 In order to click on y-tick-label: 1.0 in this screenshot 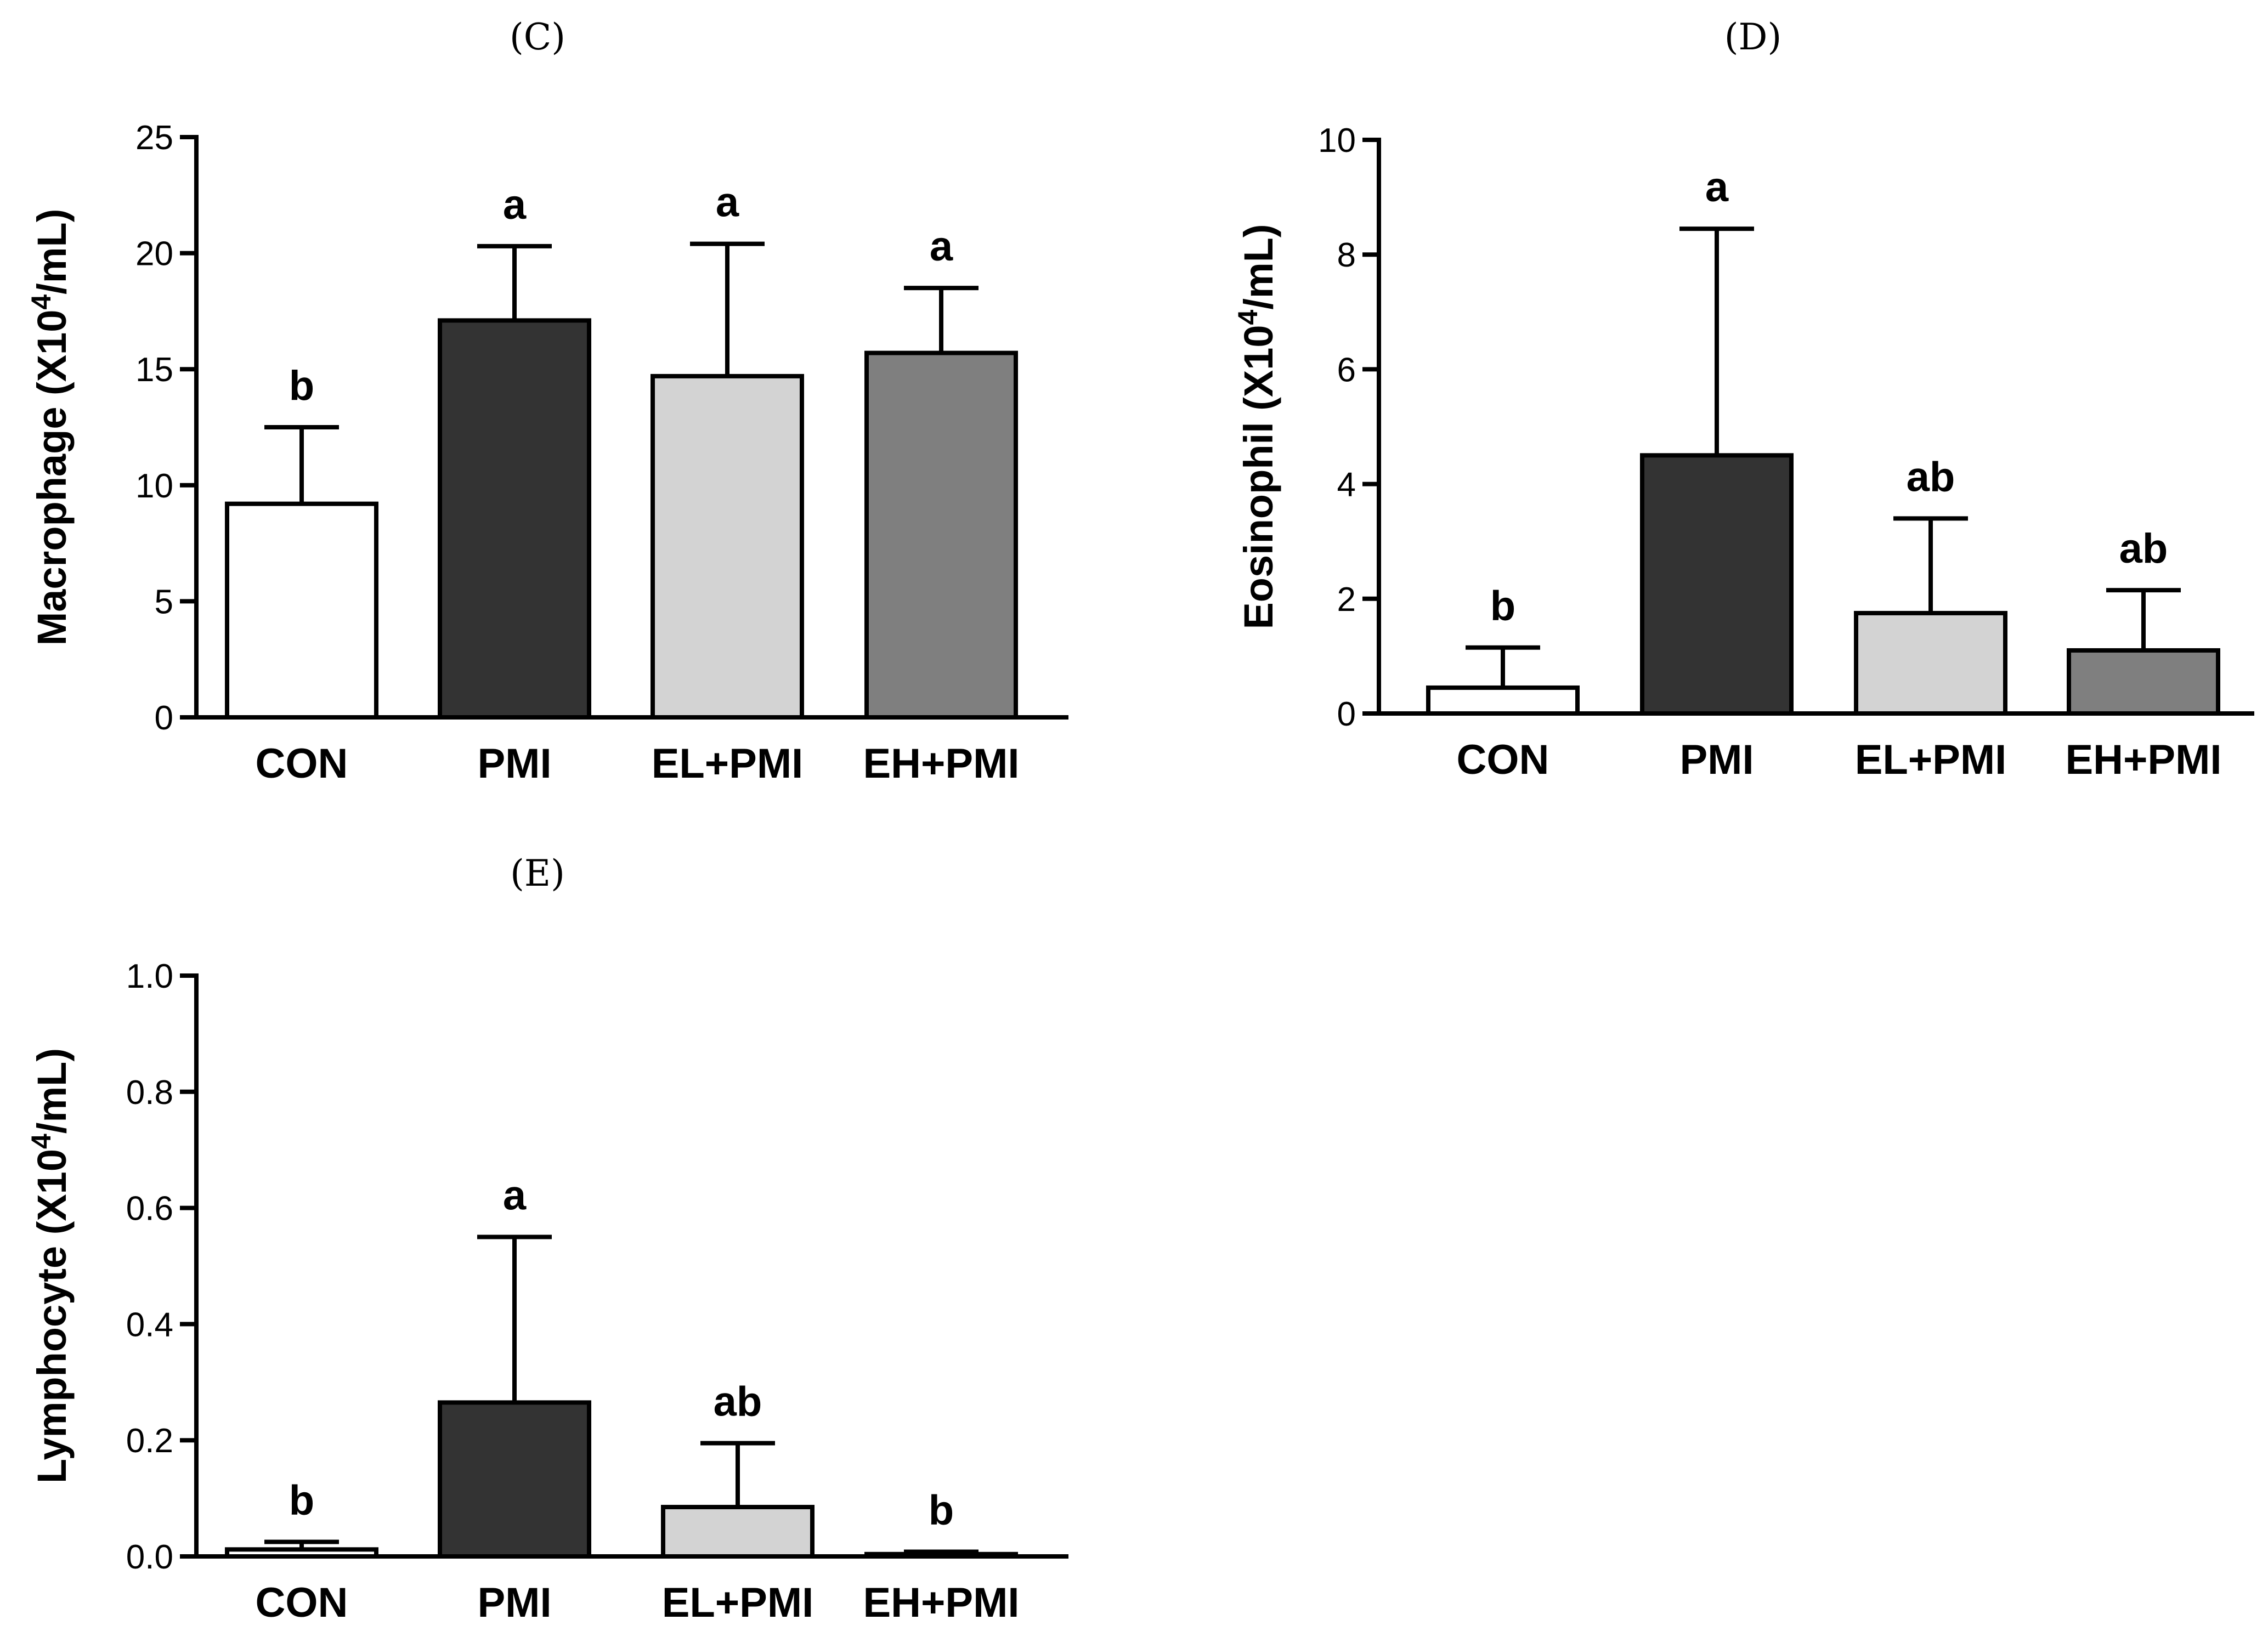, I will do `click(149, 977)`.